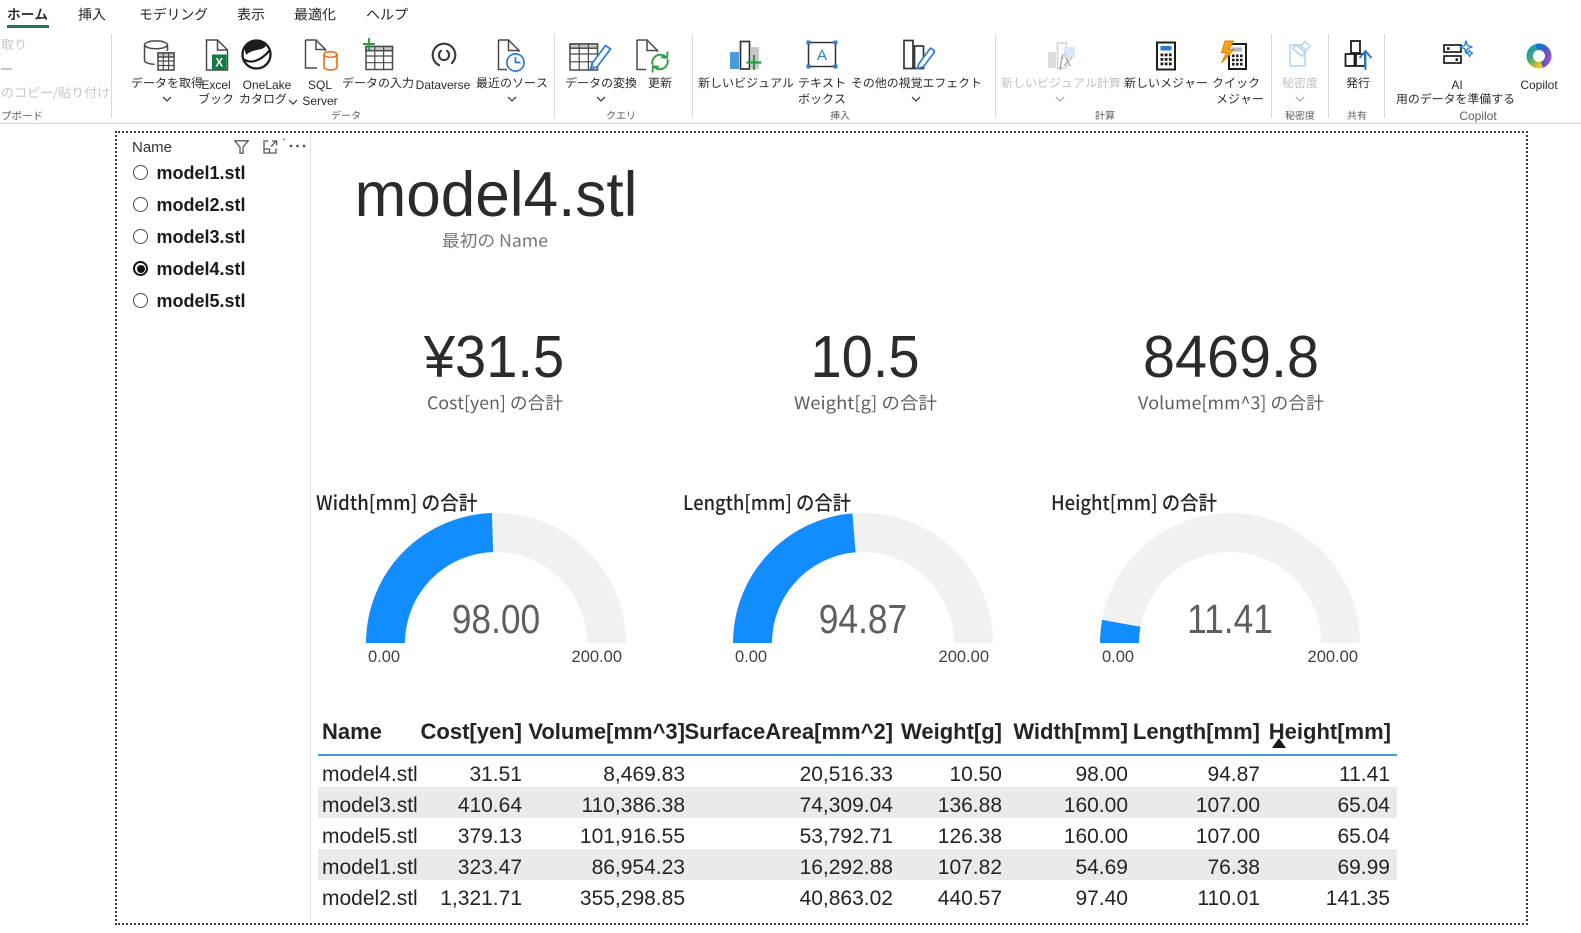 This screenshot has height=933, width=1581. I want to click on svg-text: fx, so click(1065, 60).